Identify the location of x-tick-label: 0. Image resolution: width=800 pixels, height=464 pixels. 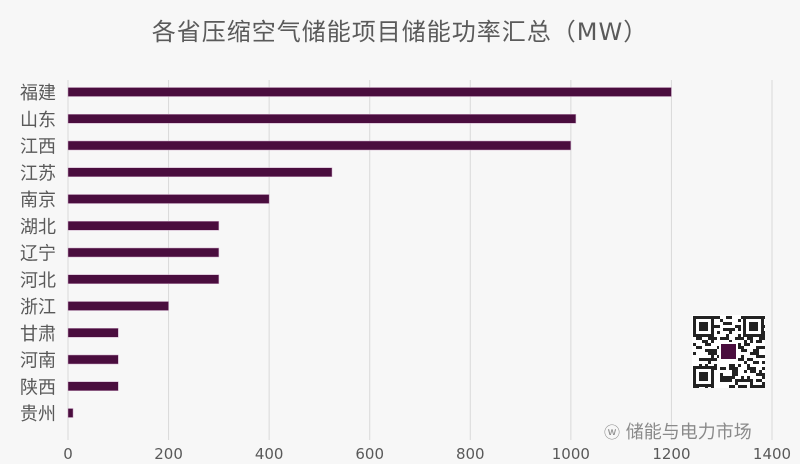
(68, 454).